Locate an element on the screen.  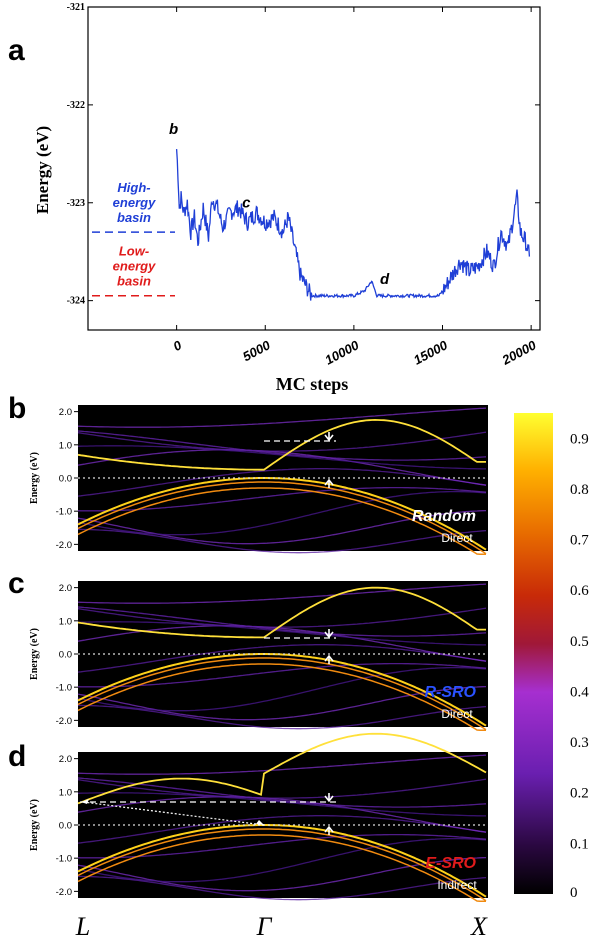
x-tick-label: 20000 is located at coordinates (519, 352).